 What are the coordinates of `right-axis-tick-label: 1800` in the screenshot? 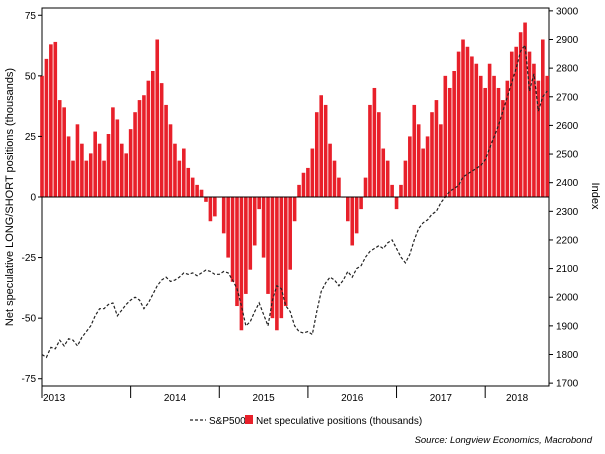 It's located at (567, 355).